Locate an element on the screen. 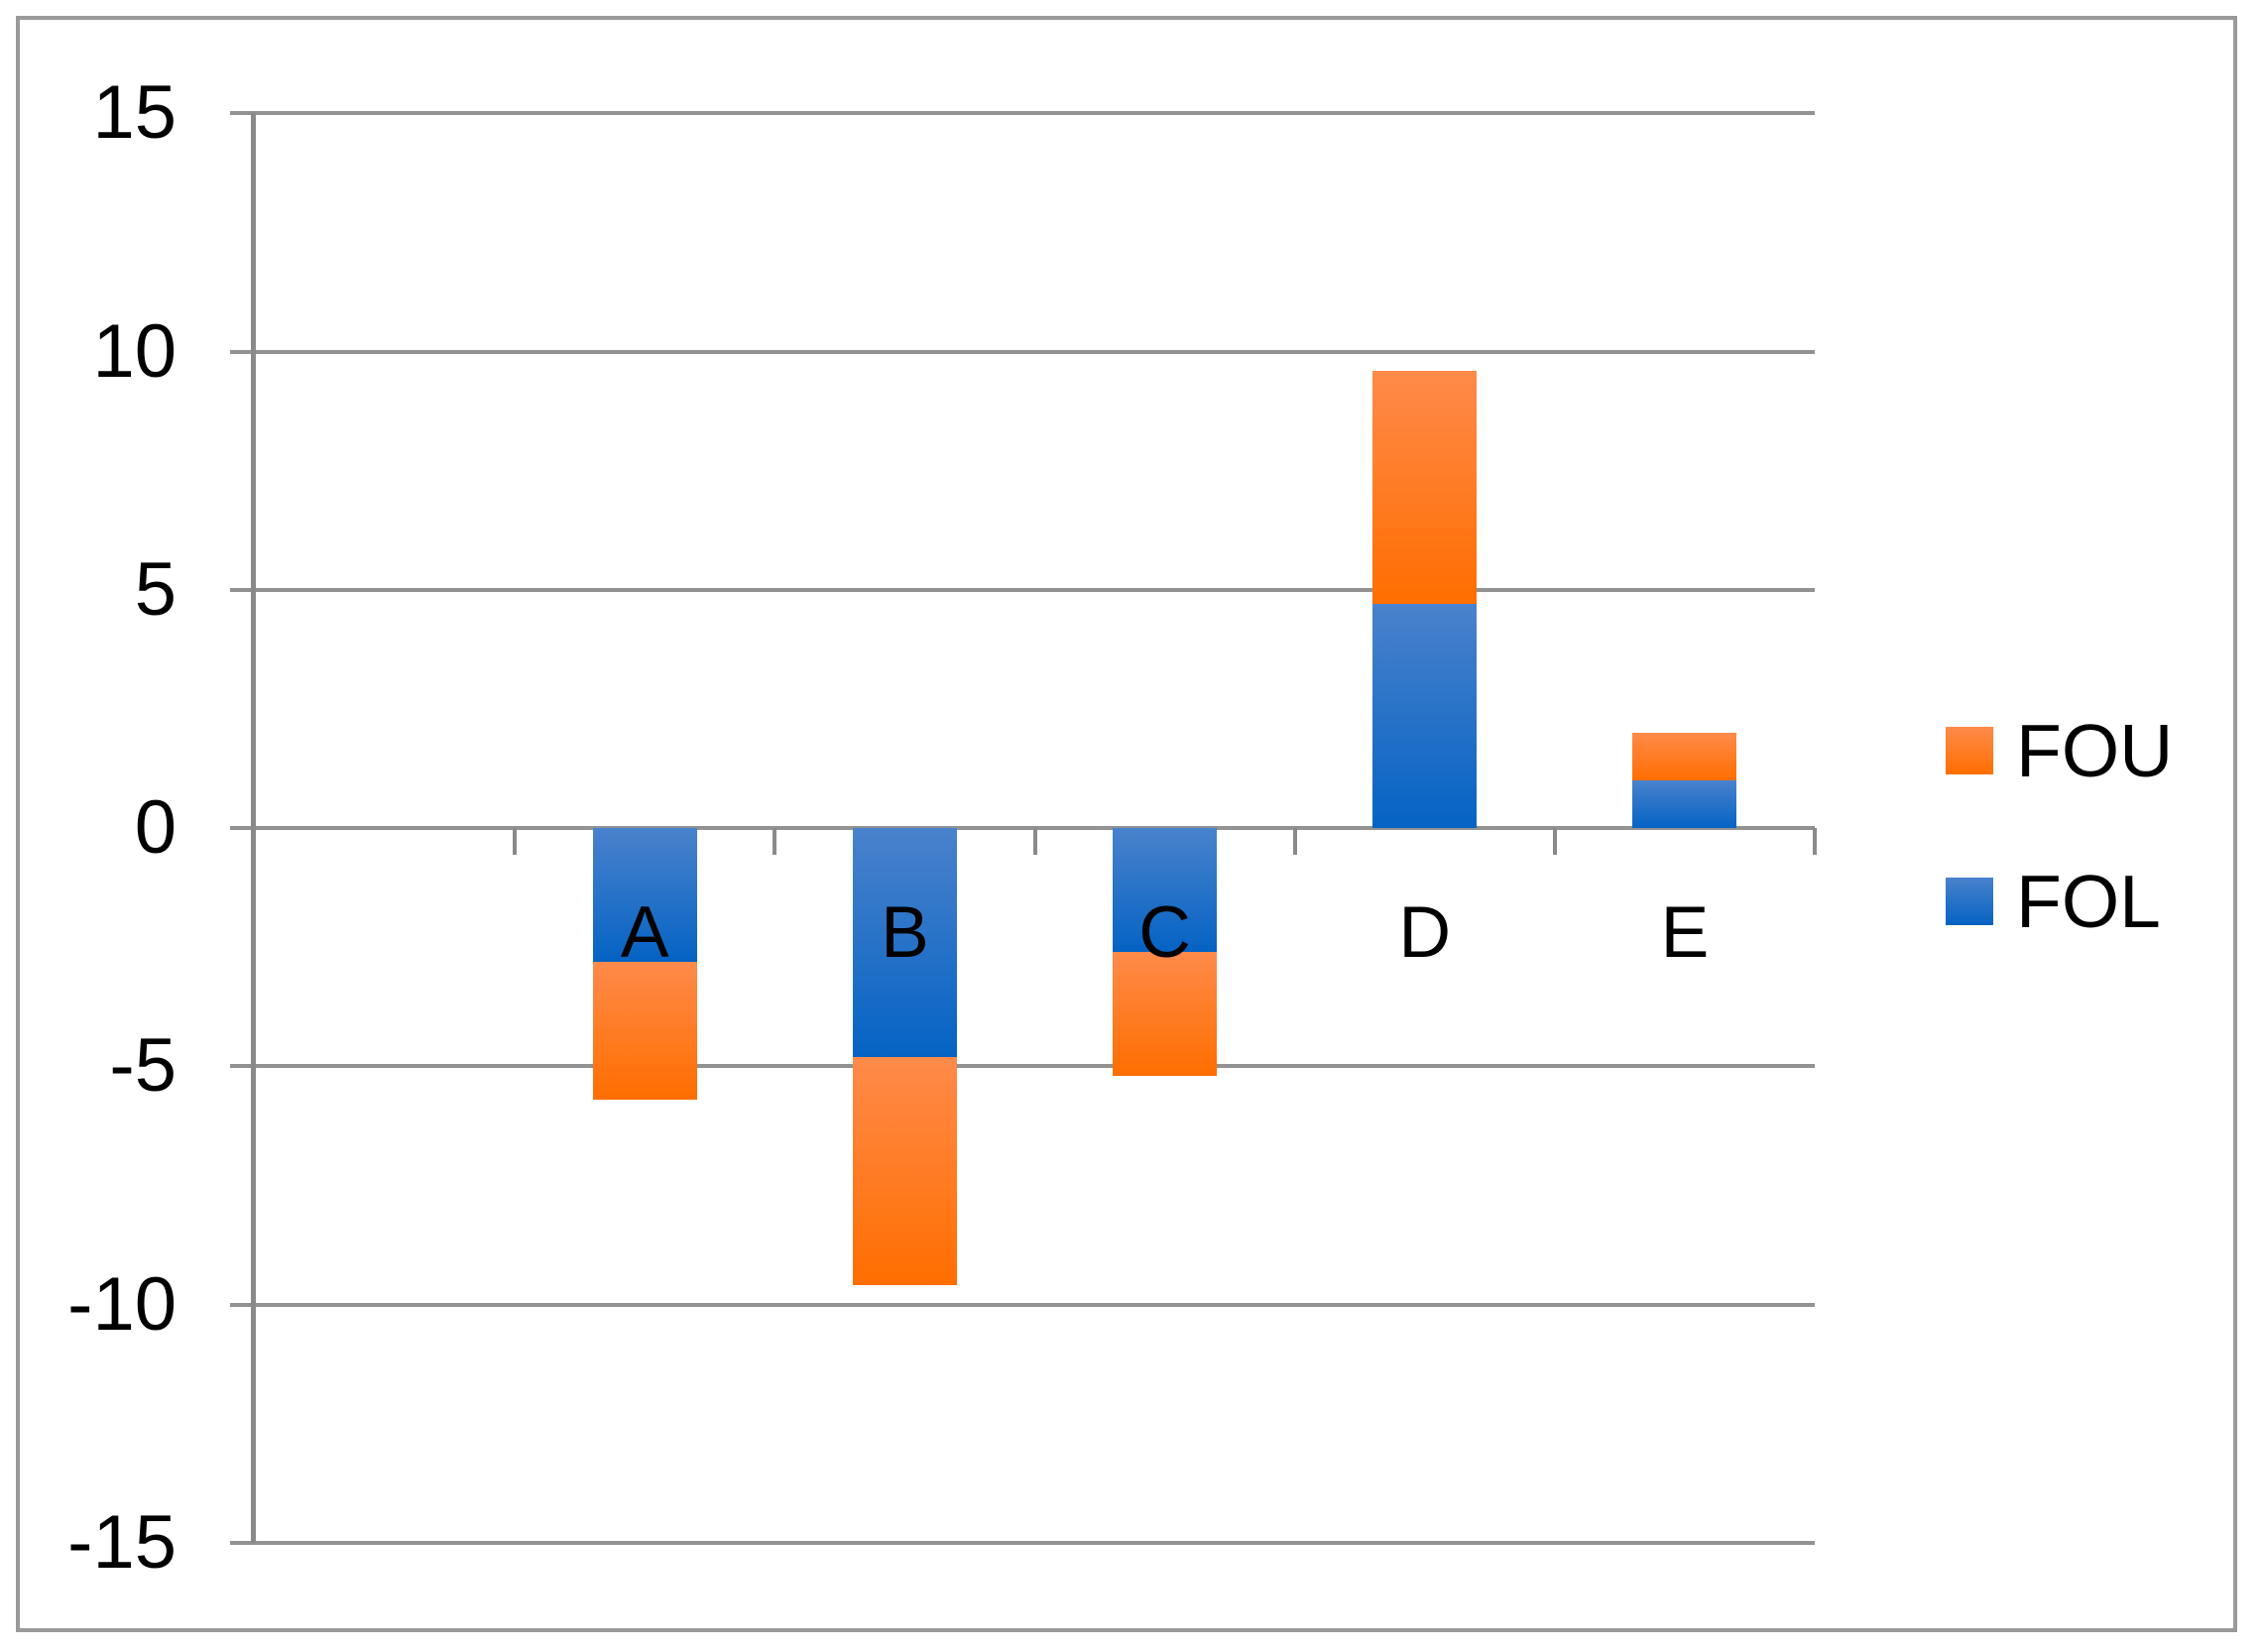  bar-segment-fol-c is located at coordinates (1165, 890).